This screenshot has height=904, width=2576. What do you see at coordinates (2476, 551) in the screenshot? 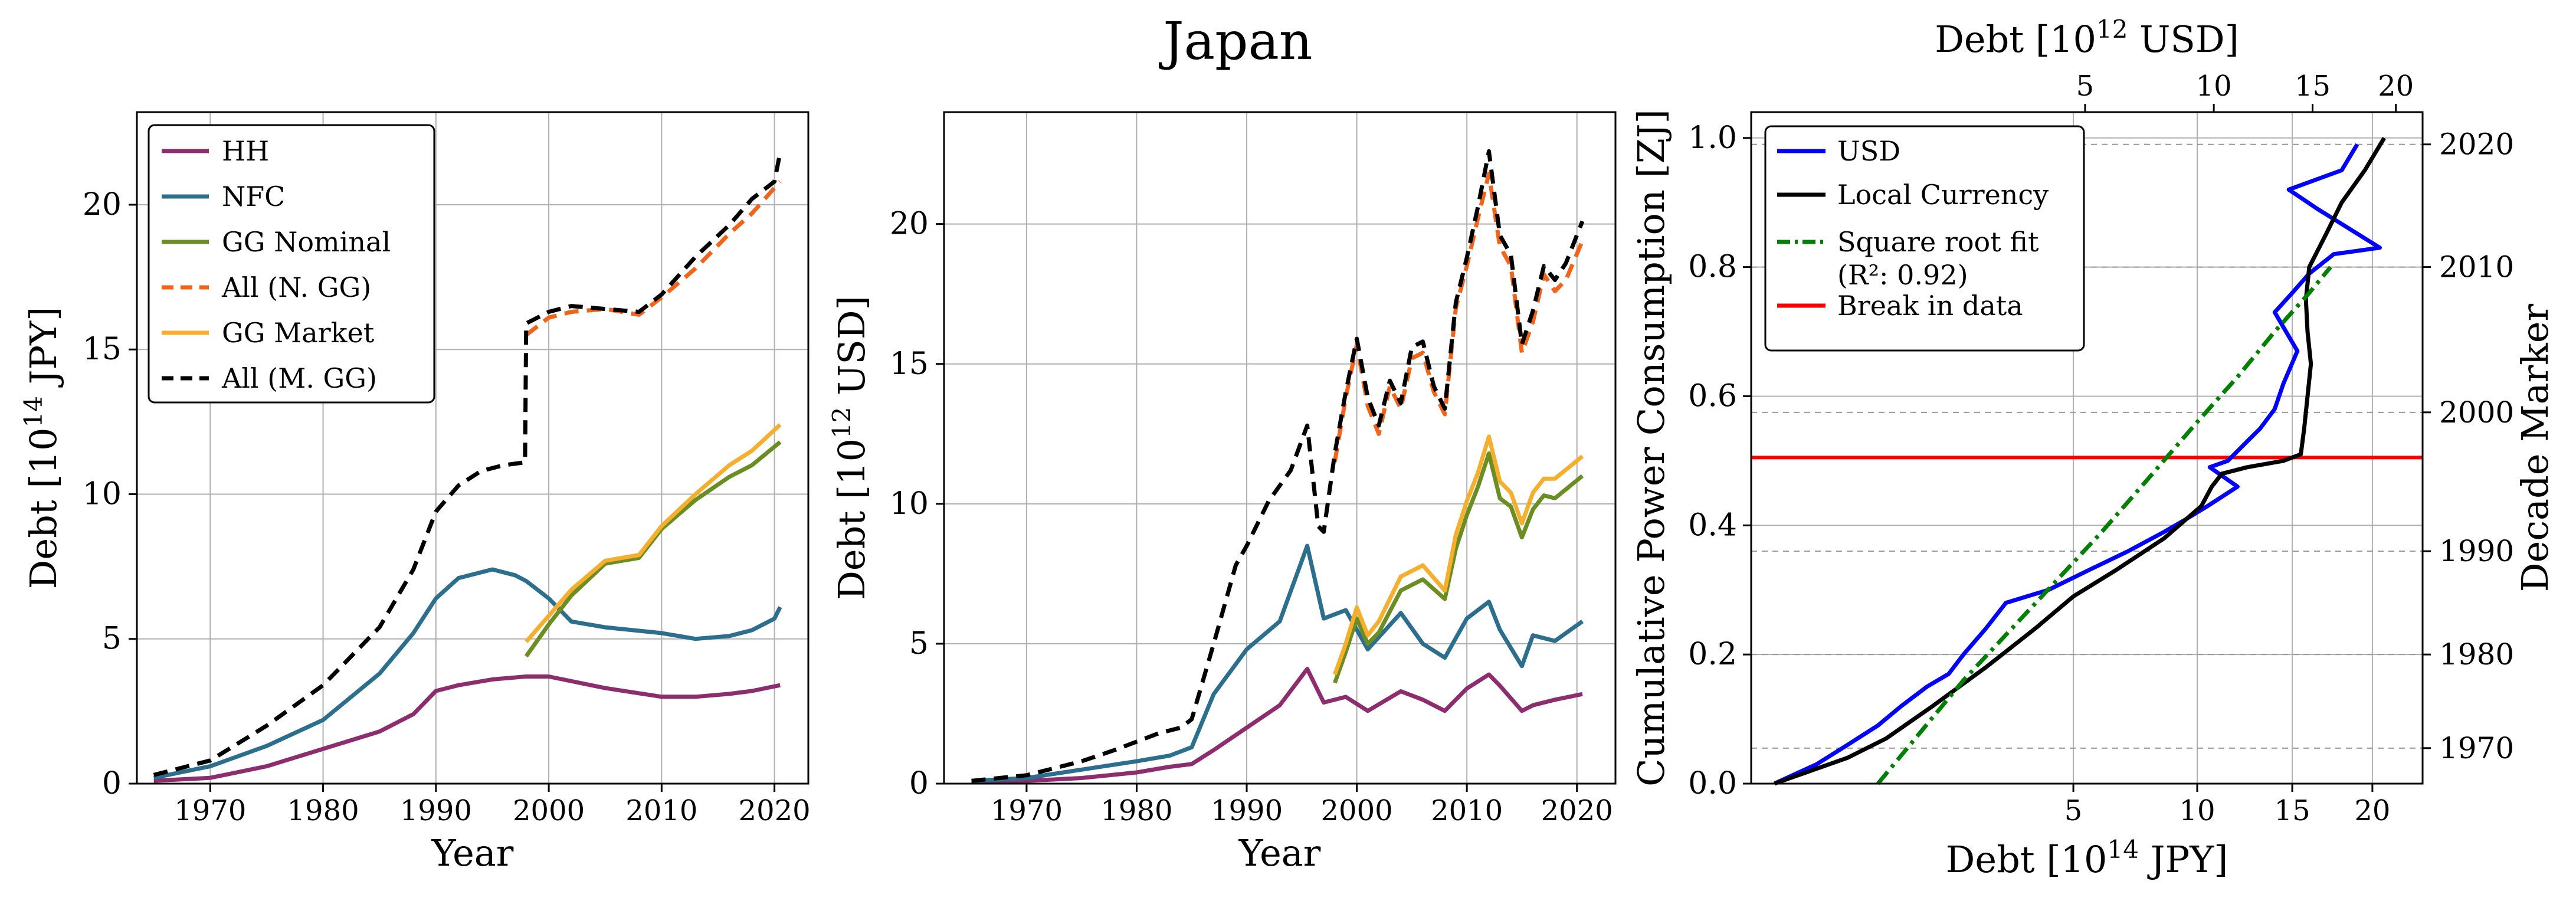
I see `decade-marker-label: 1990` at bounding box center [2476, 551].